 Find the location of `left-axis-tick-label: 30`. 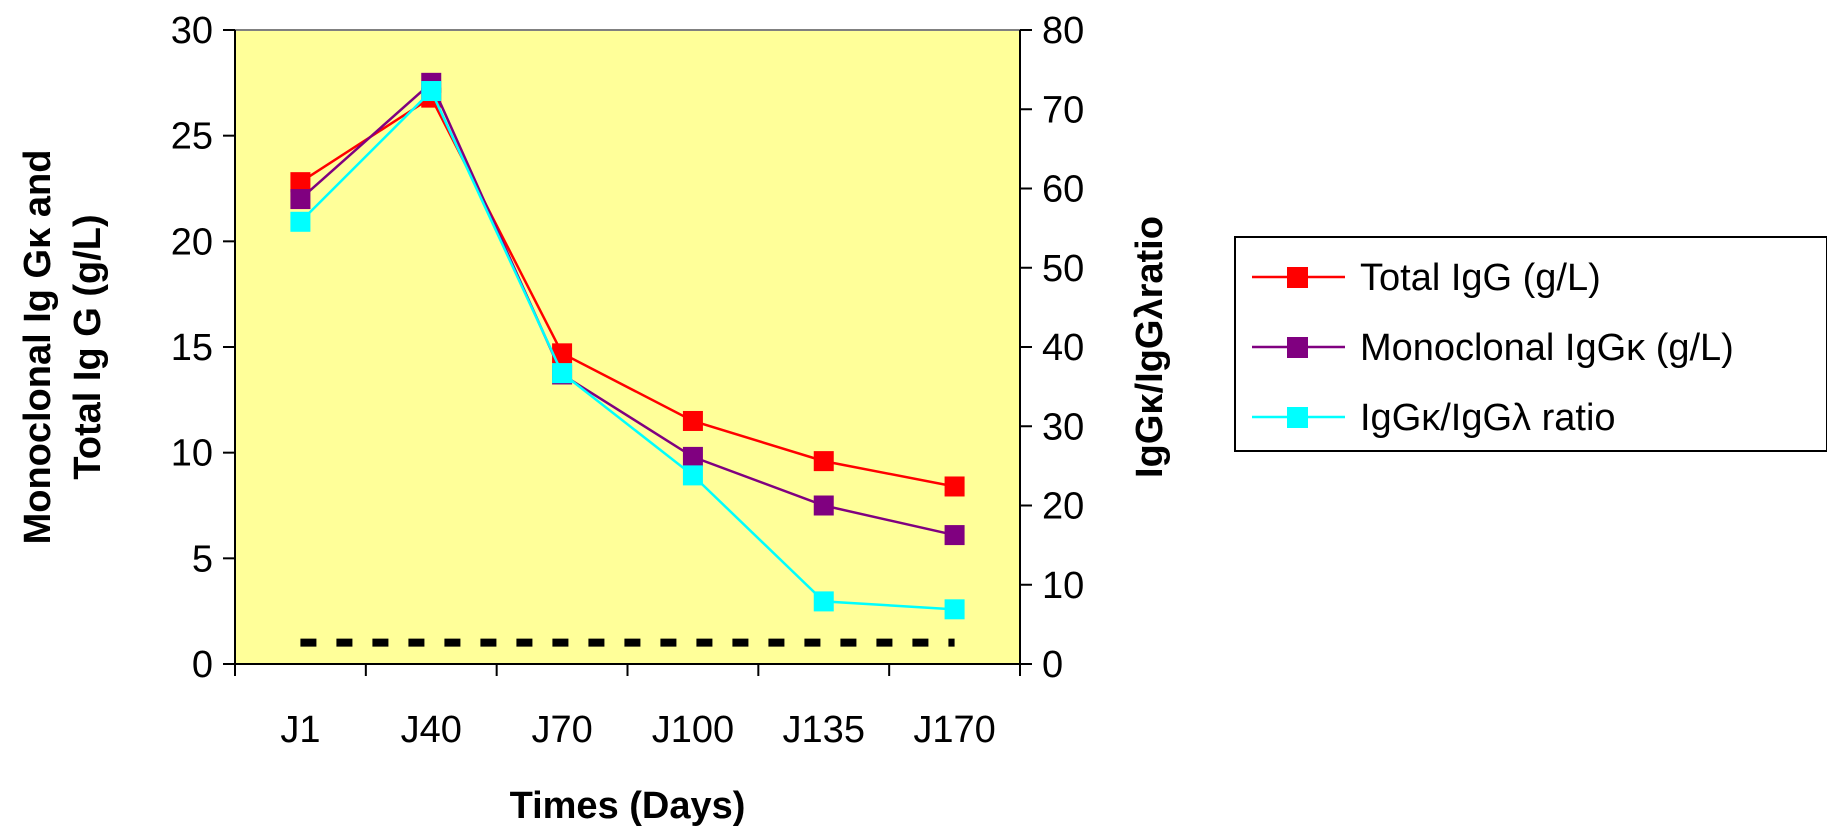

left-axis-tick-label: 30 is located at coordinates (192, 31).